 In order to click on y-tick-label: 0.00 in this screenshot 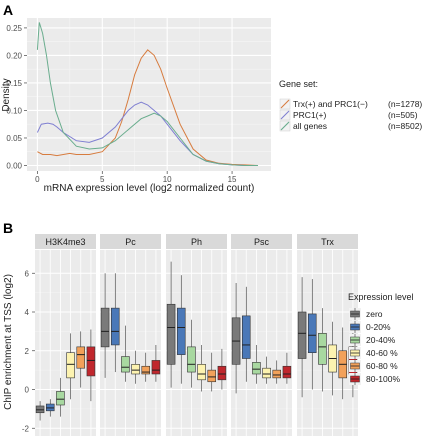, I will do `click(14, 165)`.